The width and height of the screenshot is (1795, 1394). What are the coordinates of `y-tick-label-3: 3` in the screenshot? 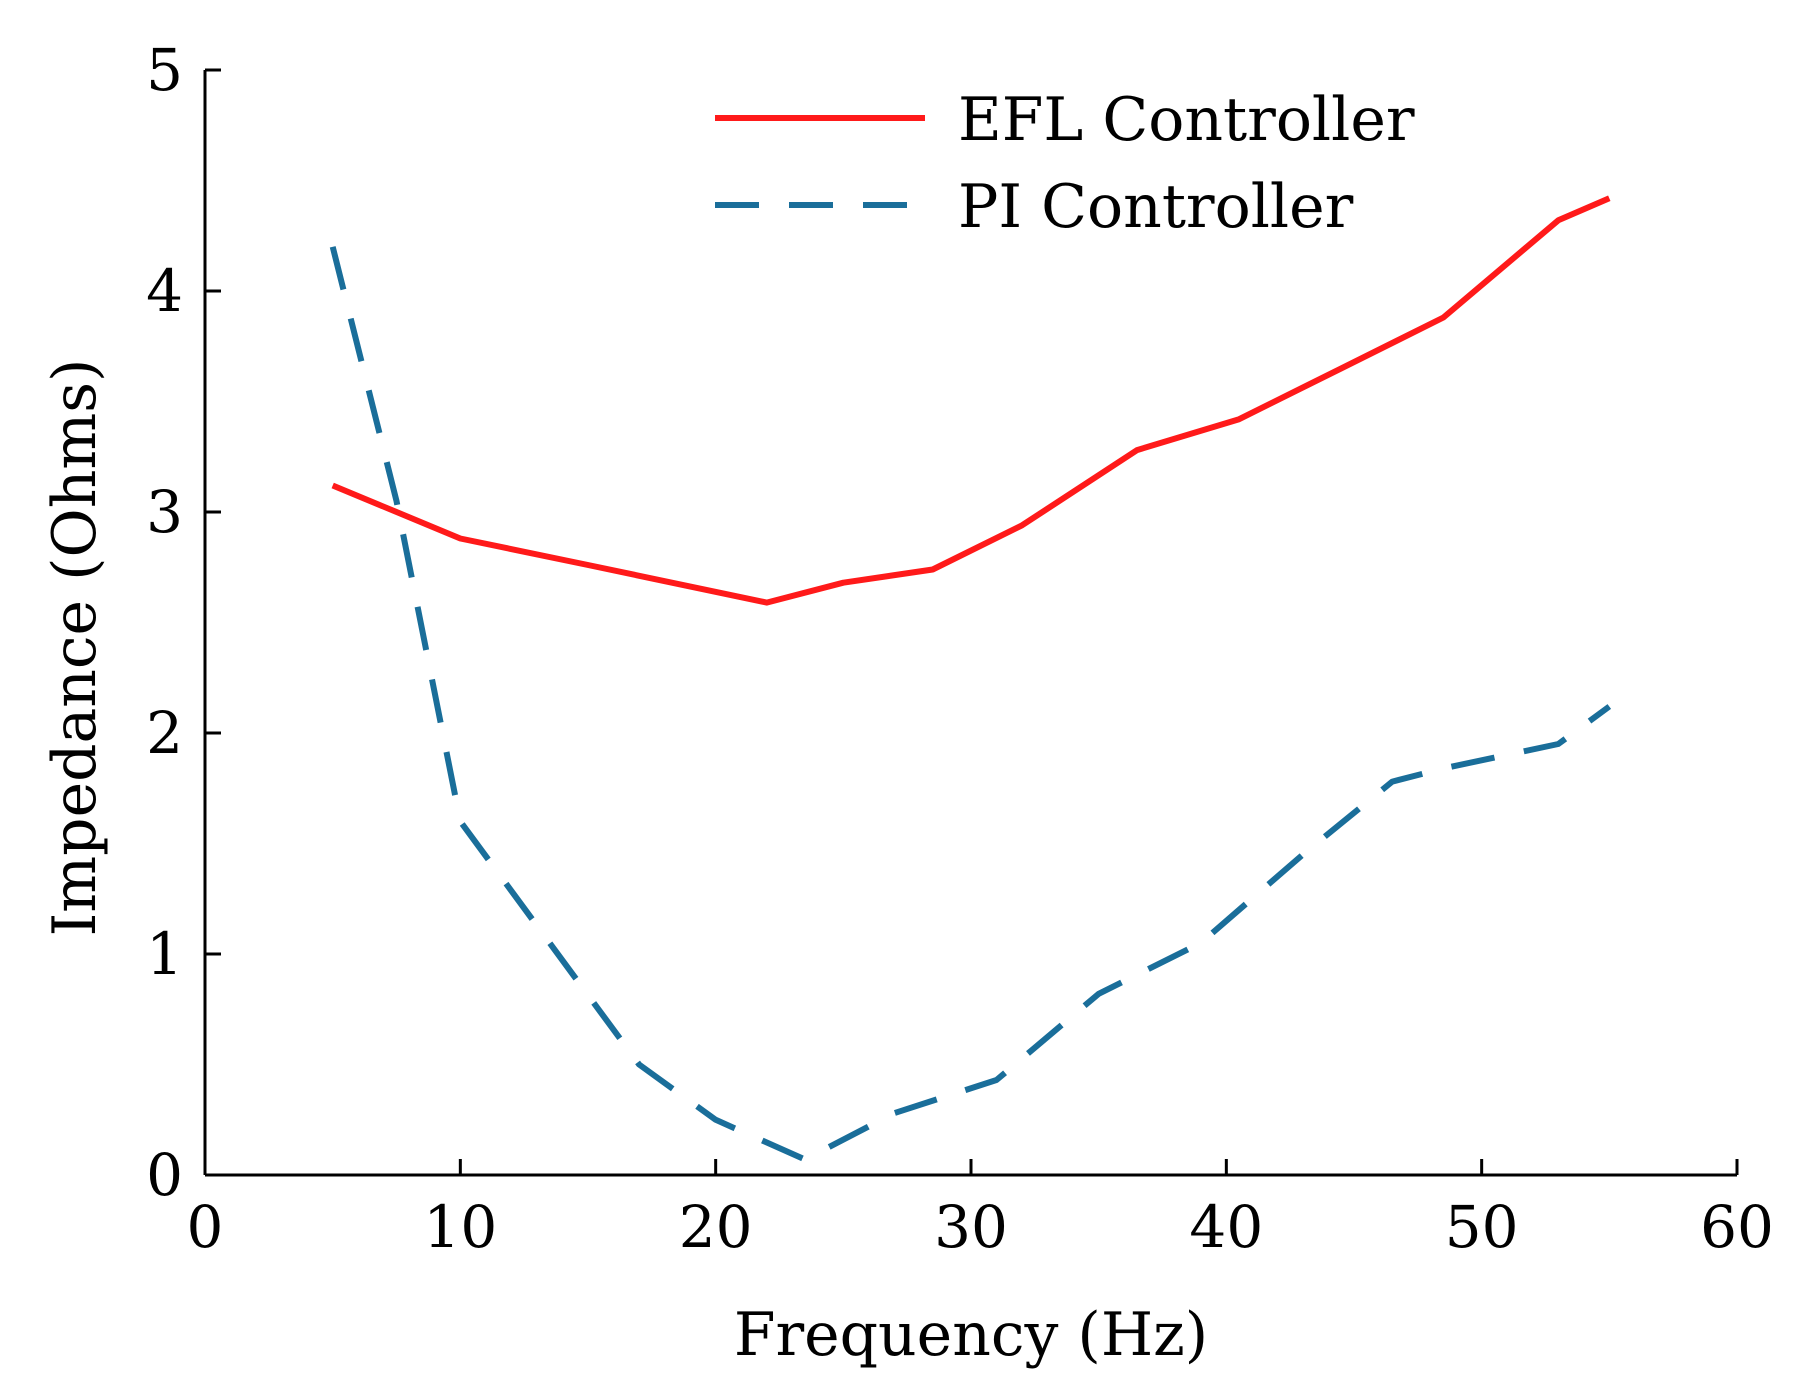 It's located at (164, 512).